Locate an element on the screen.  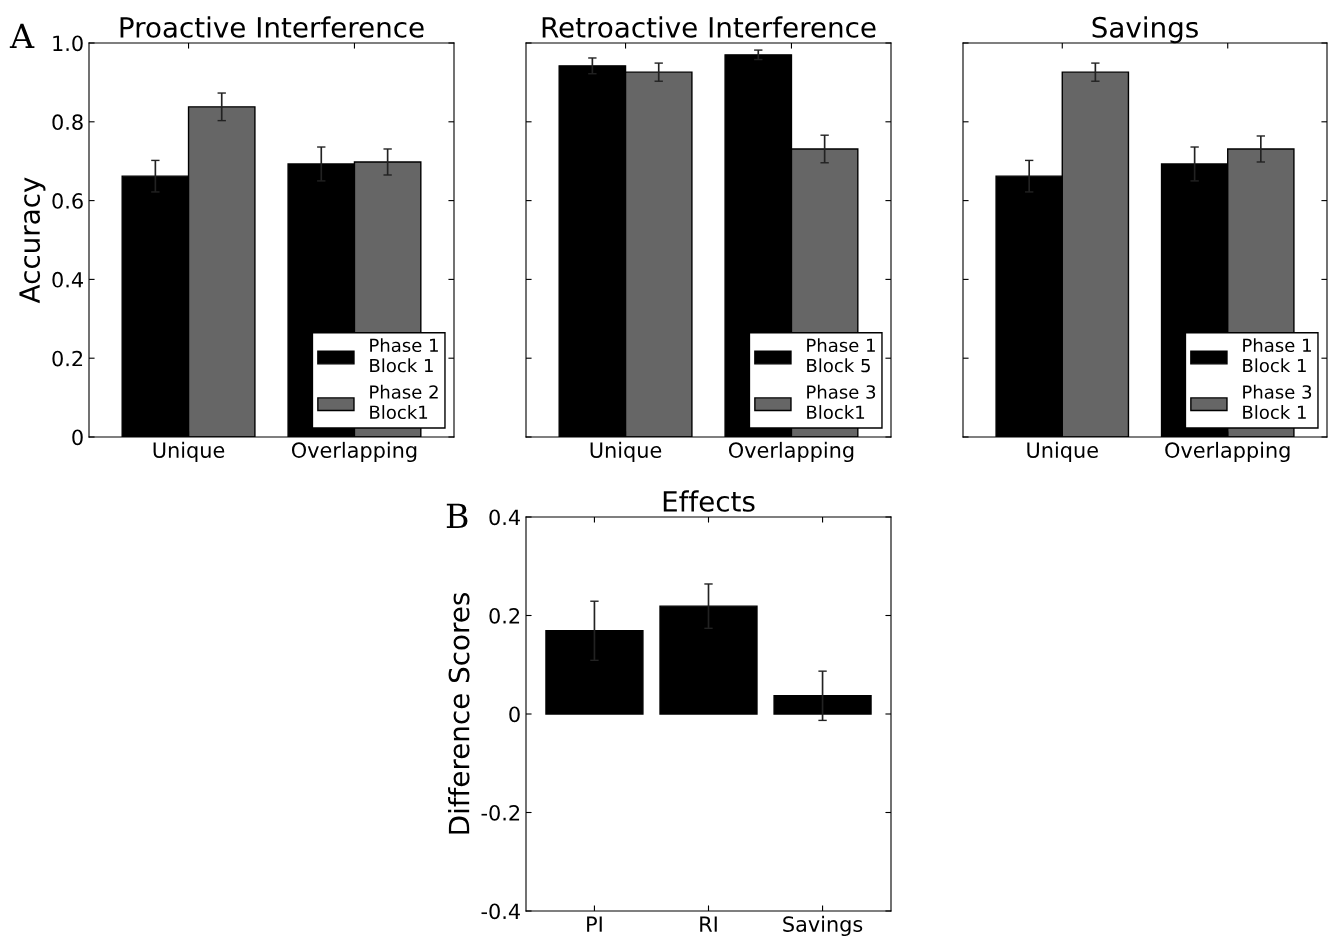
y-tick-label: 0.8 is located at coordinates (67, 122).